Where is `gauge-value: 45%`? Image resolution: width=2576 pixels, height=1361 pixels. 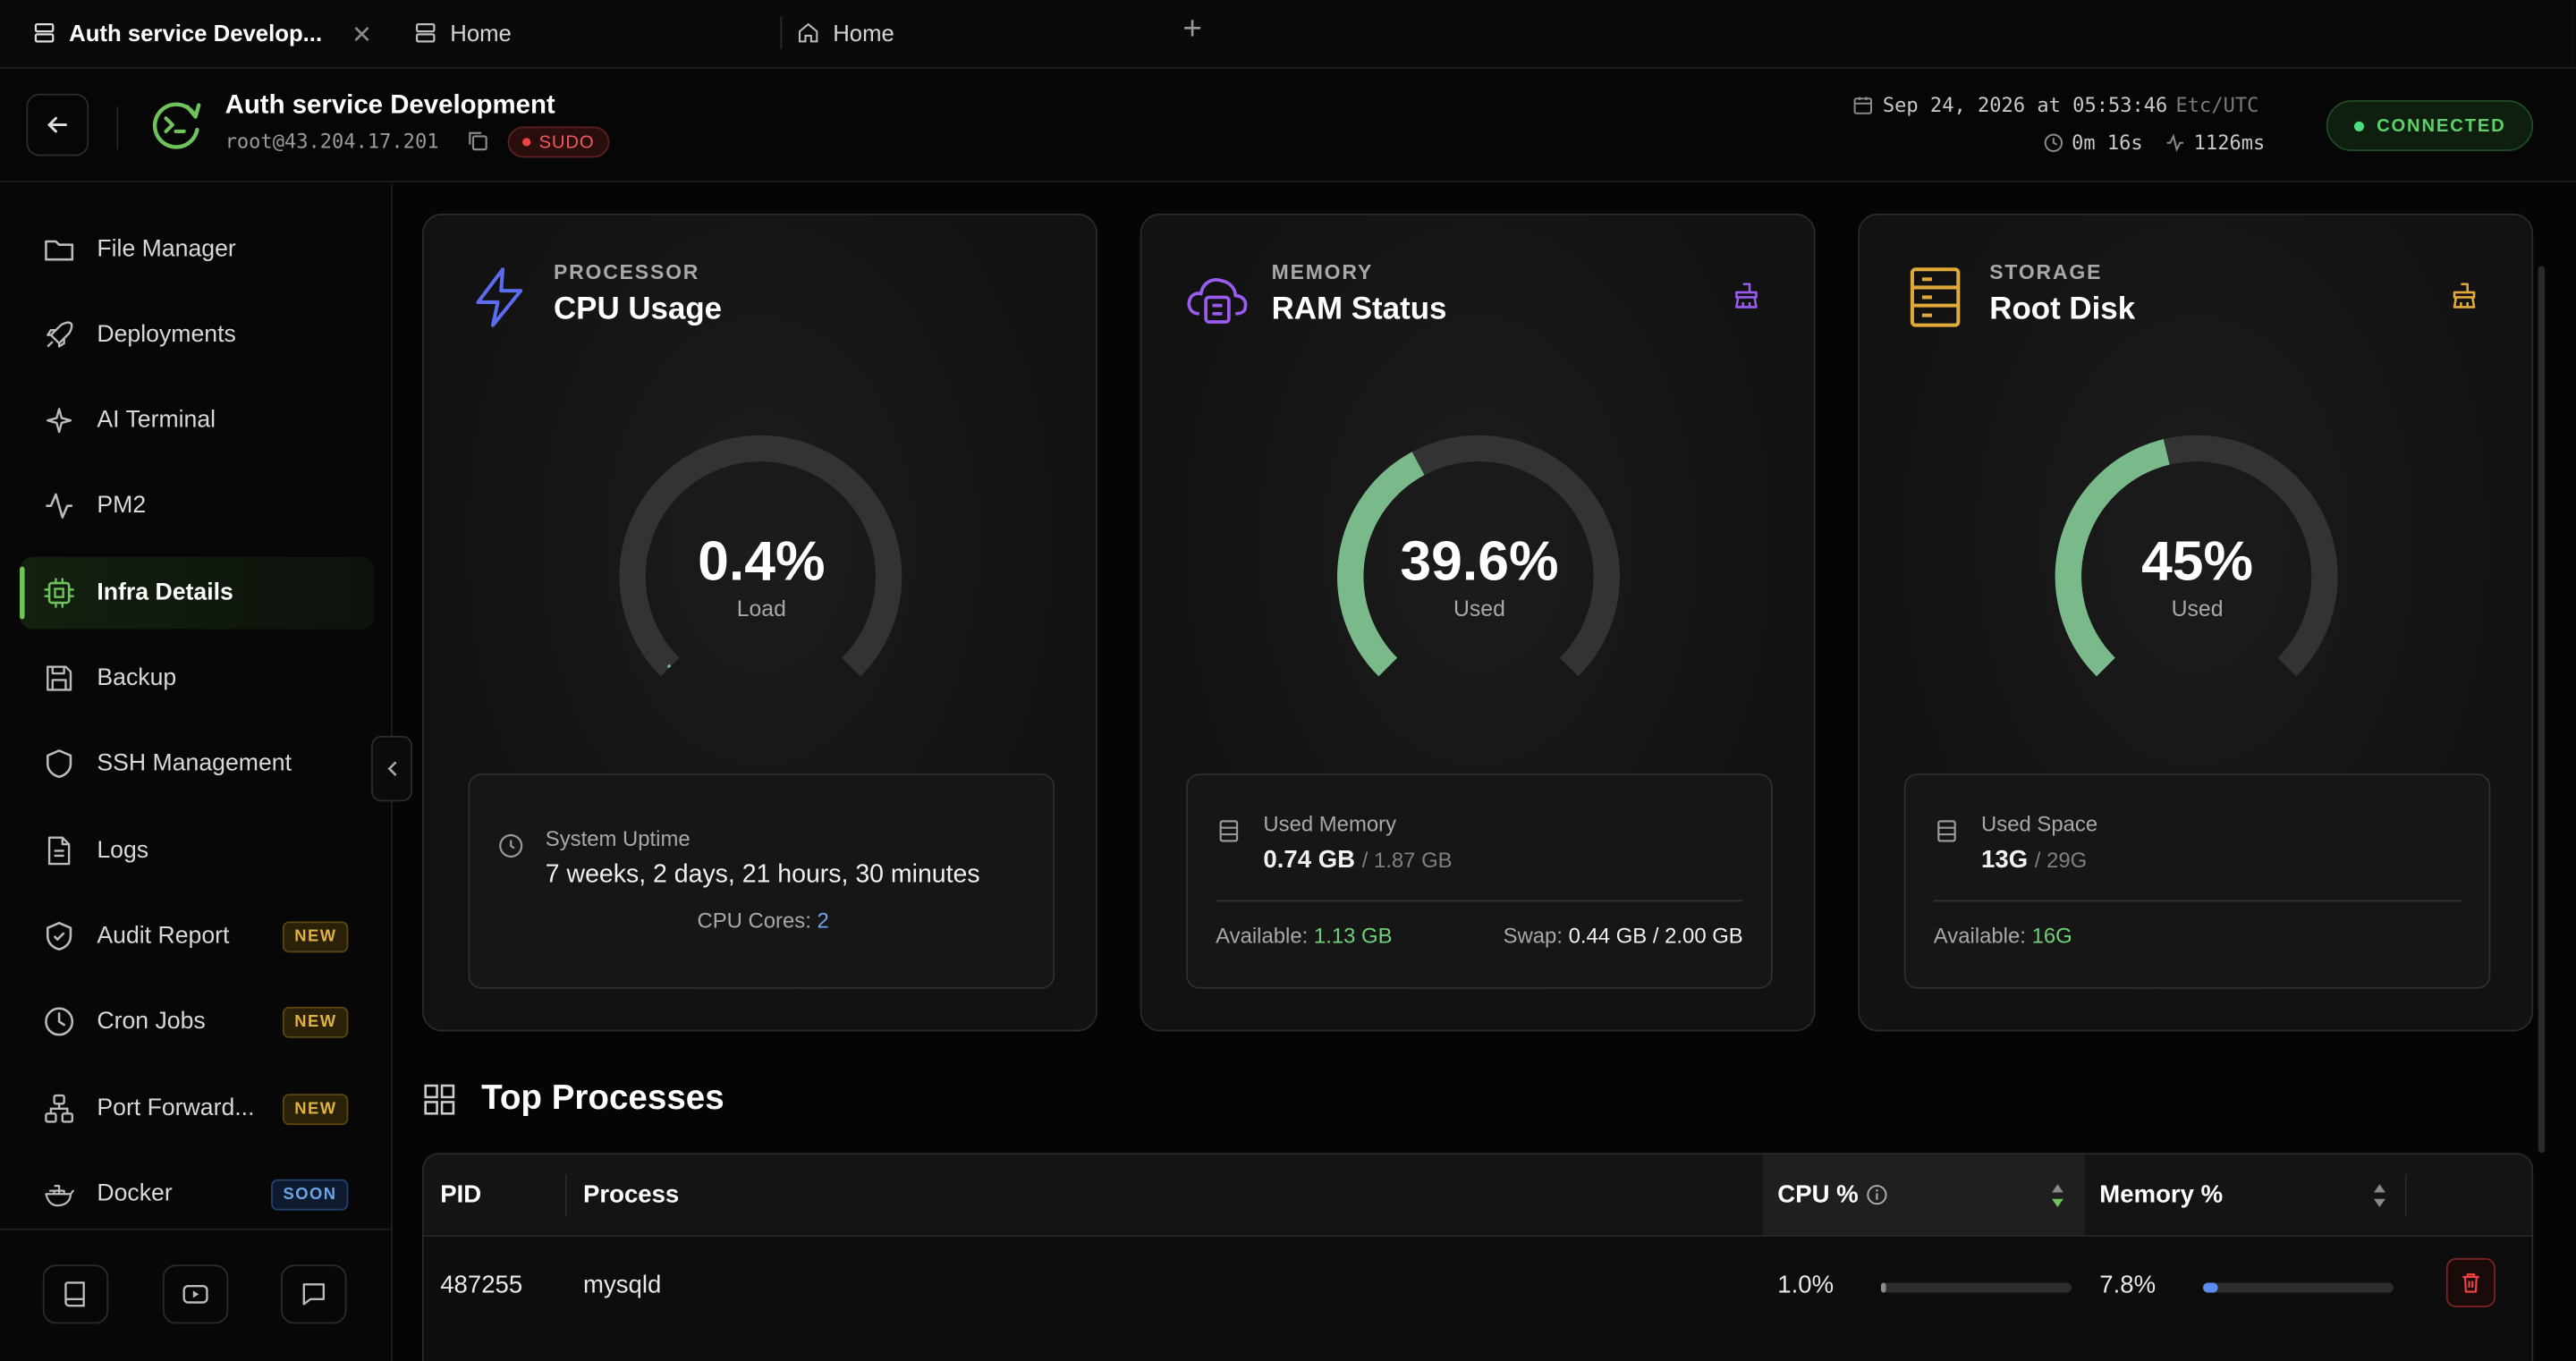 gauge-value: 45% is located at coordinates (2197, 562).